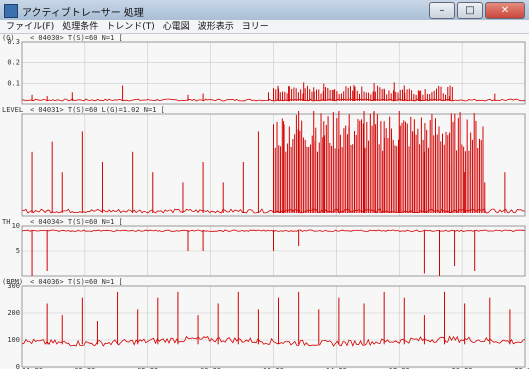 Image resolution: width=529 pixels, height=369 pixels. What do you see at coordinates (6, 222) in the screenshot?
I see `y-axis-label: TH` at bounding box center [6, 222].